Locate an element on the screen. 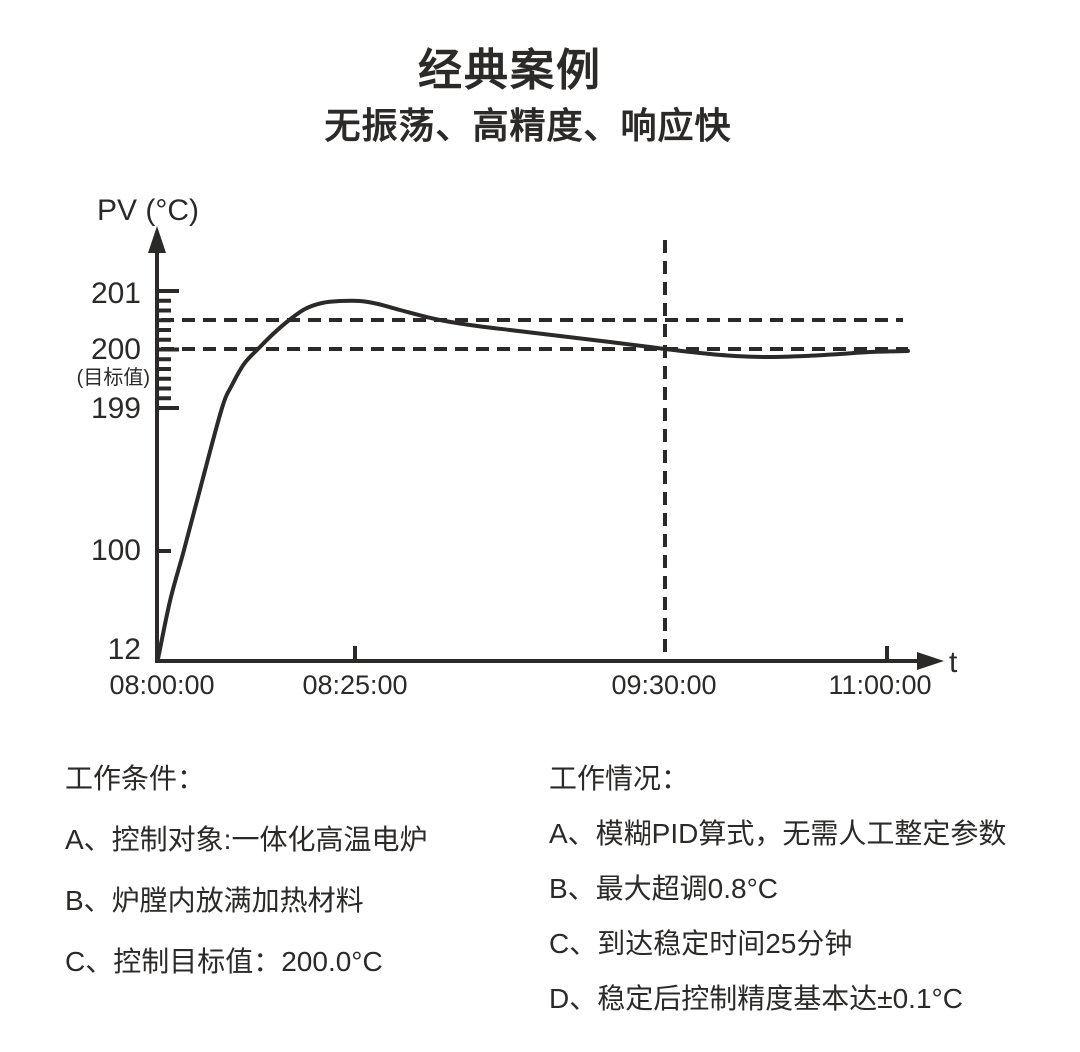 This screenshot has width=1080, height=1052. working-results-item-d: D、稳定后控制精度基本达±0.1°C is located at coordinates (756, 998).